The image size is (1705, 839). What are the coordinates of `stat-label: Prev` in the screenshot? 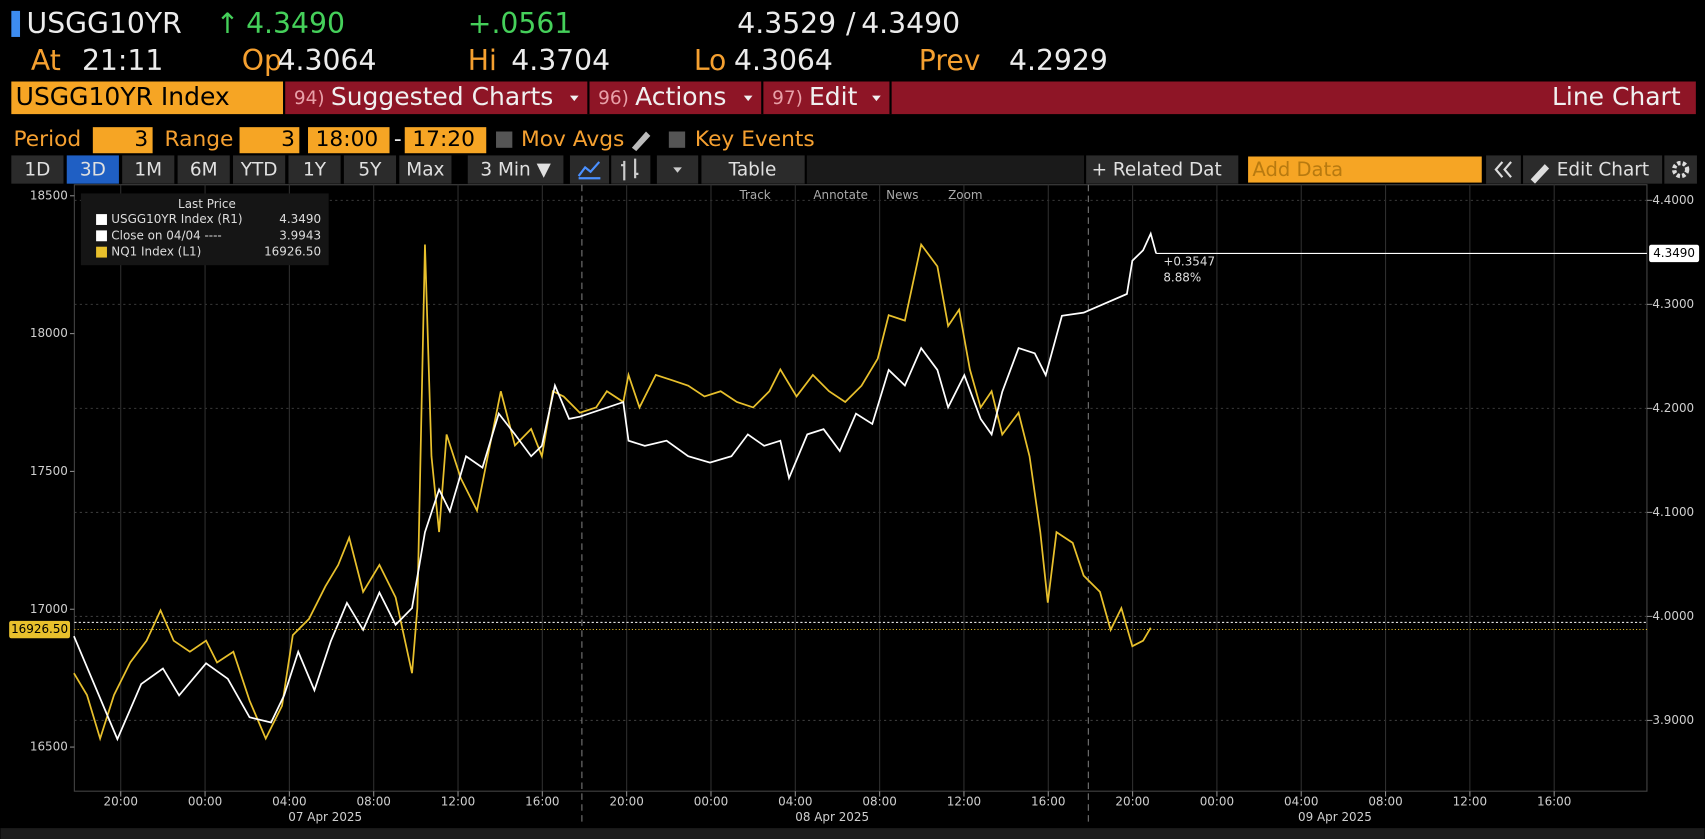 It's located at (950, 60).